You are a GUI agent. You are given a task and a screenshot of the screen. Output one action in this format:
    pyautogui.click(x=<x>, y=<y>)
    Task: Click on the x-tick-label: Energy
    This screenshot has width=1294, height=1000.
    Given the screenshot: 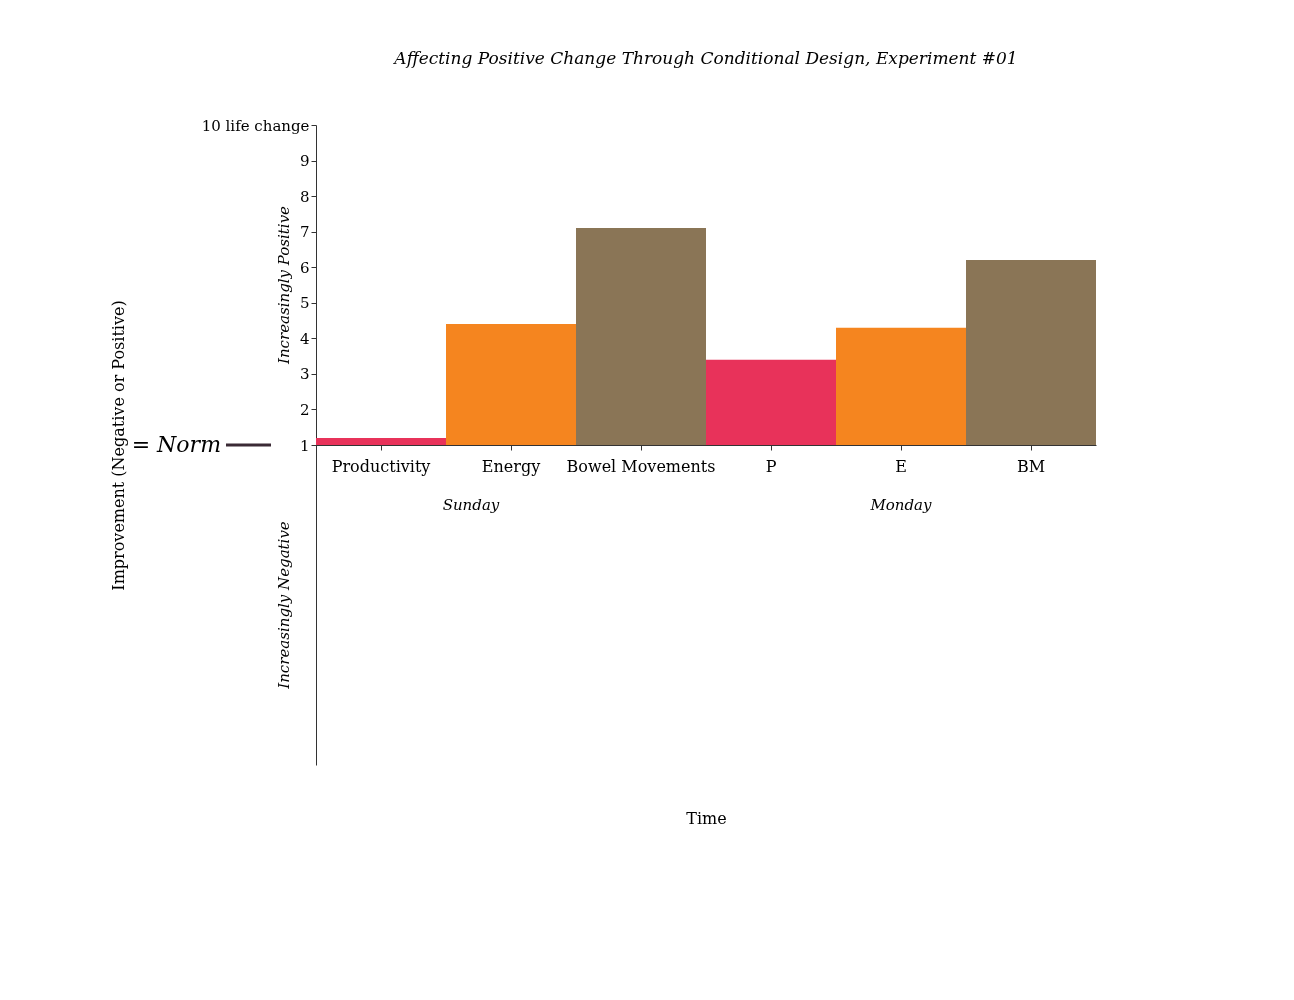 What is the action you would take?
    pyautogui.click(x=511, y=466)
    